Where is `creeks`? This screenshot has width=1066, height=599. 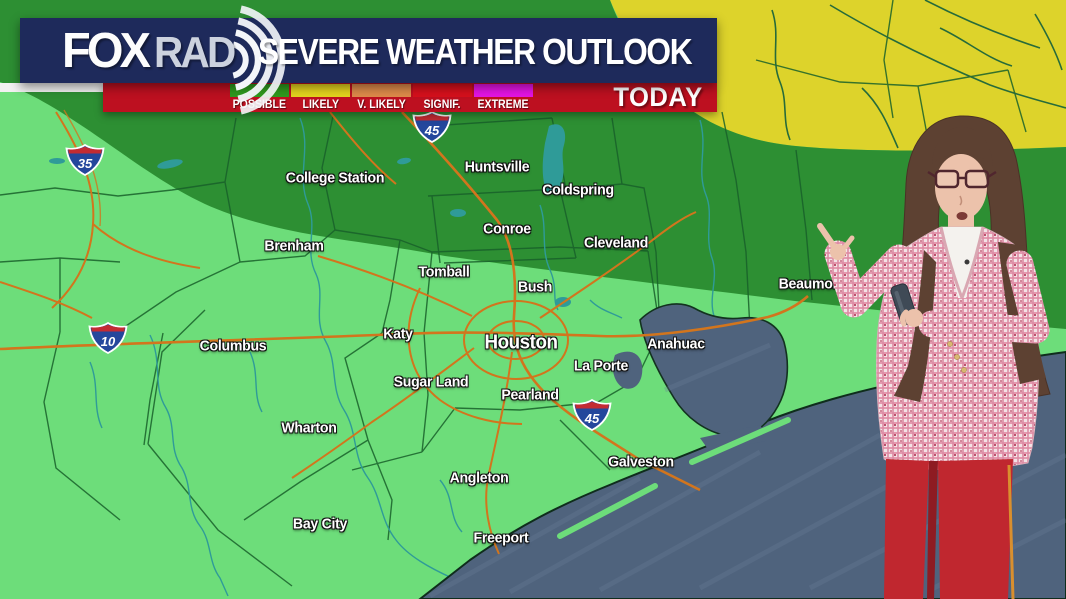 creeks is located at coordinates (918, 74).